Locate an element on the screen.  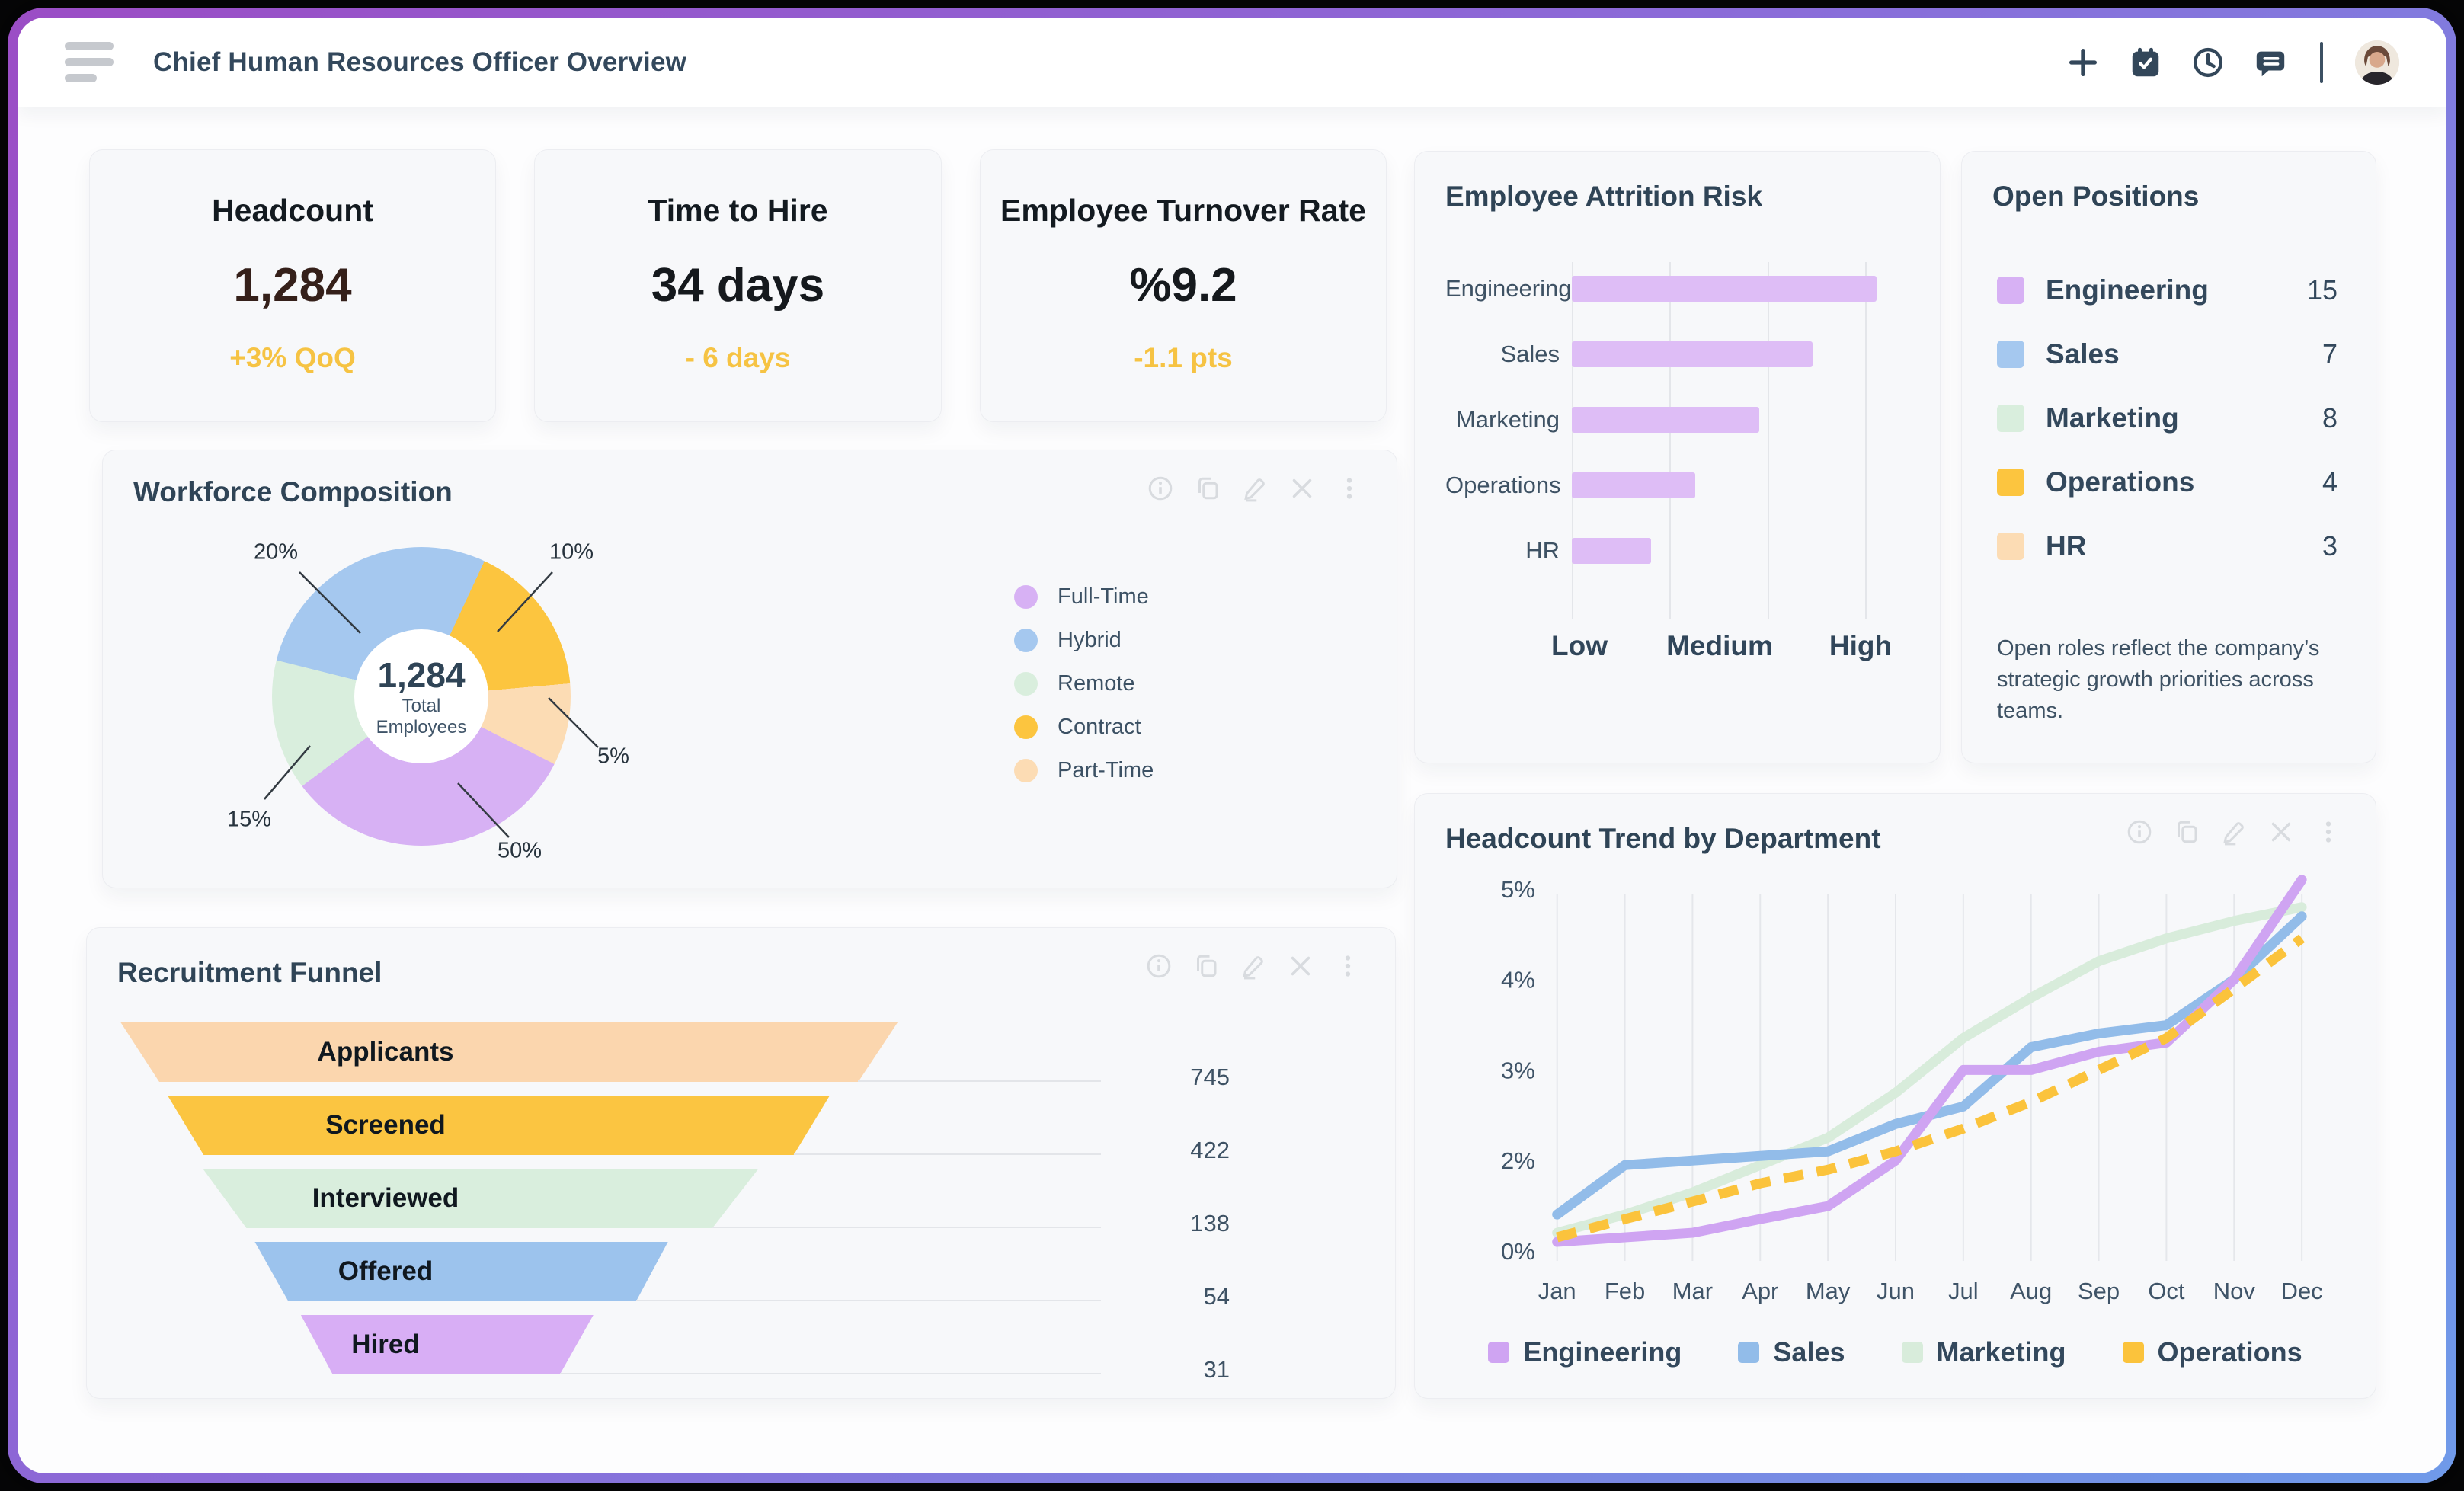
leader-line is located at coordinates (868, 1300).